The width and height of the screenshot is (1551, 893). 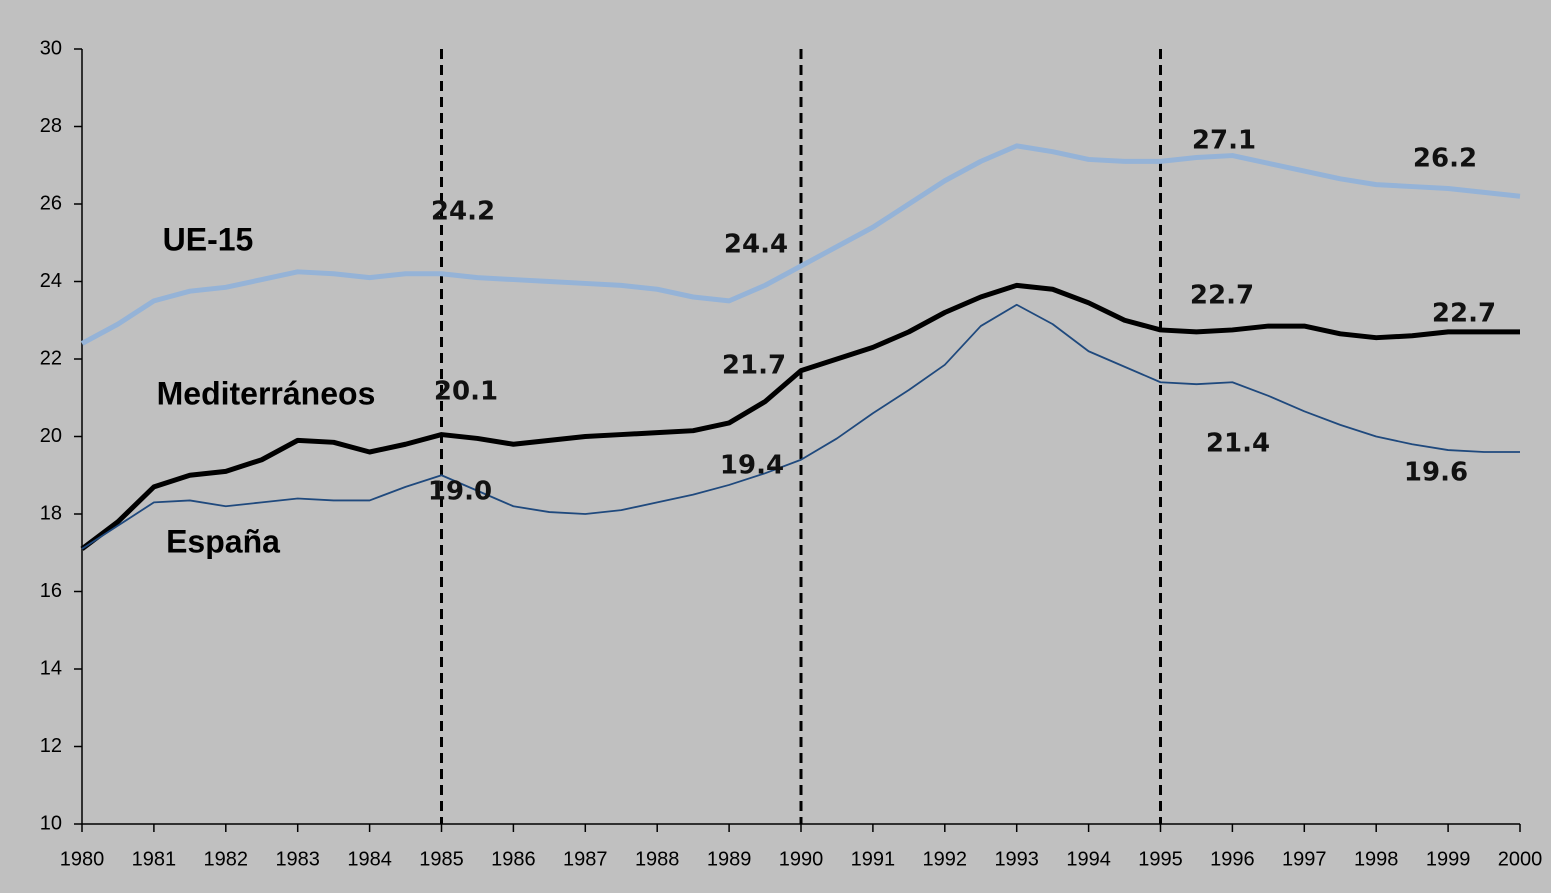 What do you see at coordinates (657, 859) in the screenshot?
I see `x-tick-label: 1988` at bounding box center [657, 859].